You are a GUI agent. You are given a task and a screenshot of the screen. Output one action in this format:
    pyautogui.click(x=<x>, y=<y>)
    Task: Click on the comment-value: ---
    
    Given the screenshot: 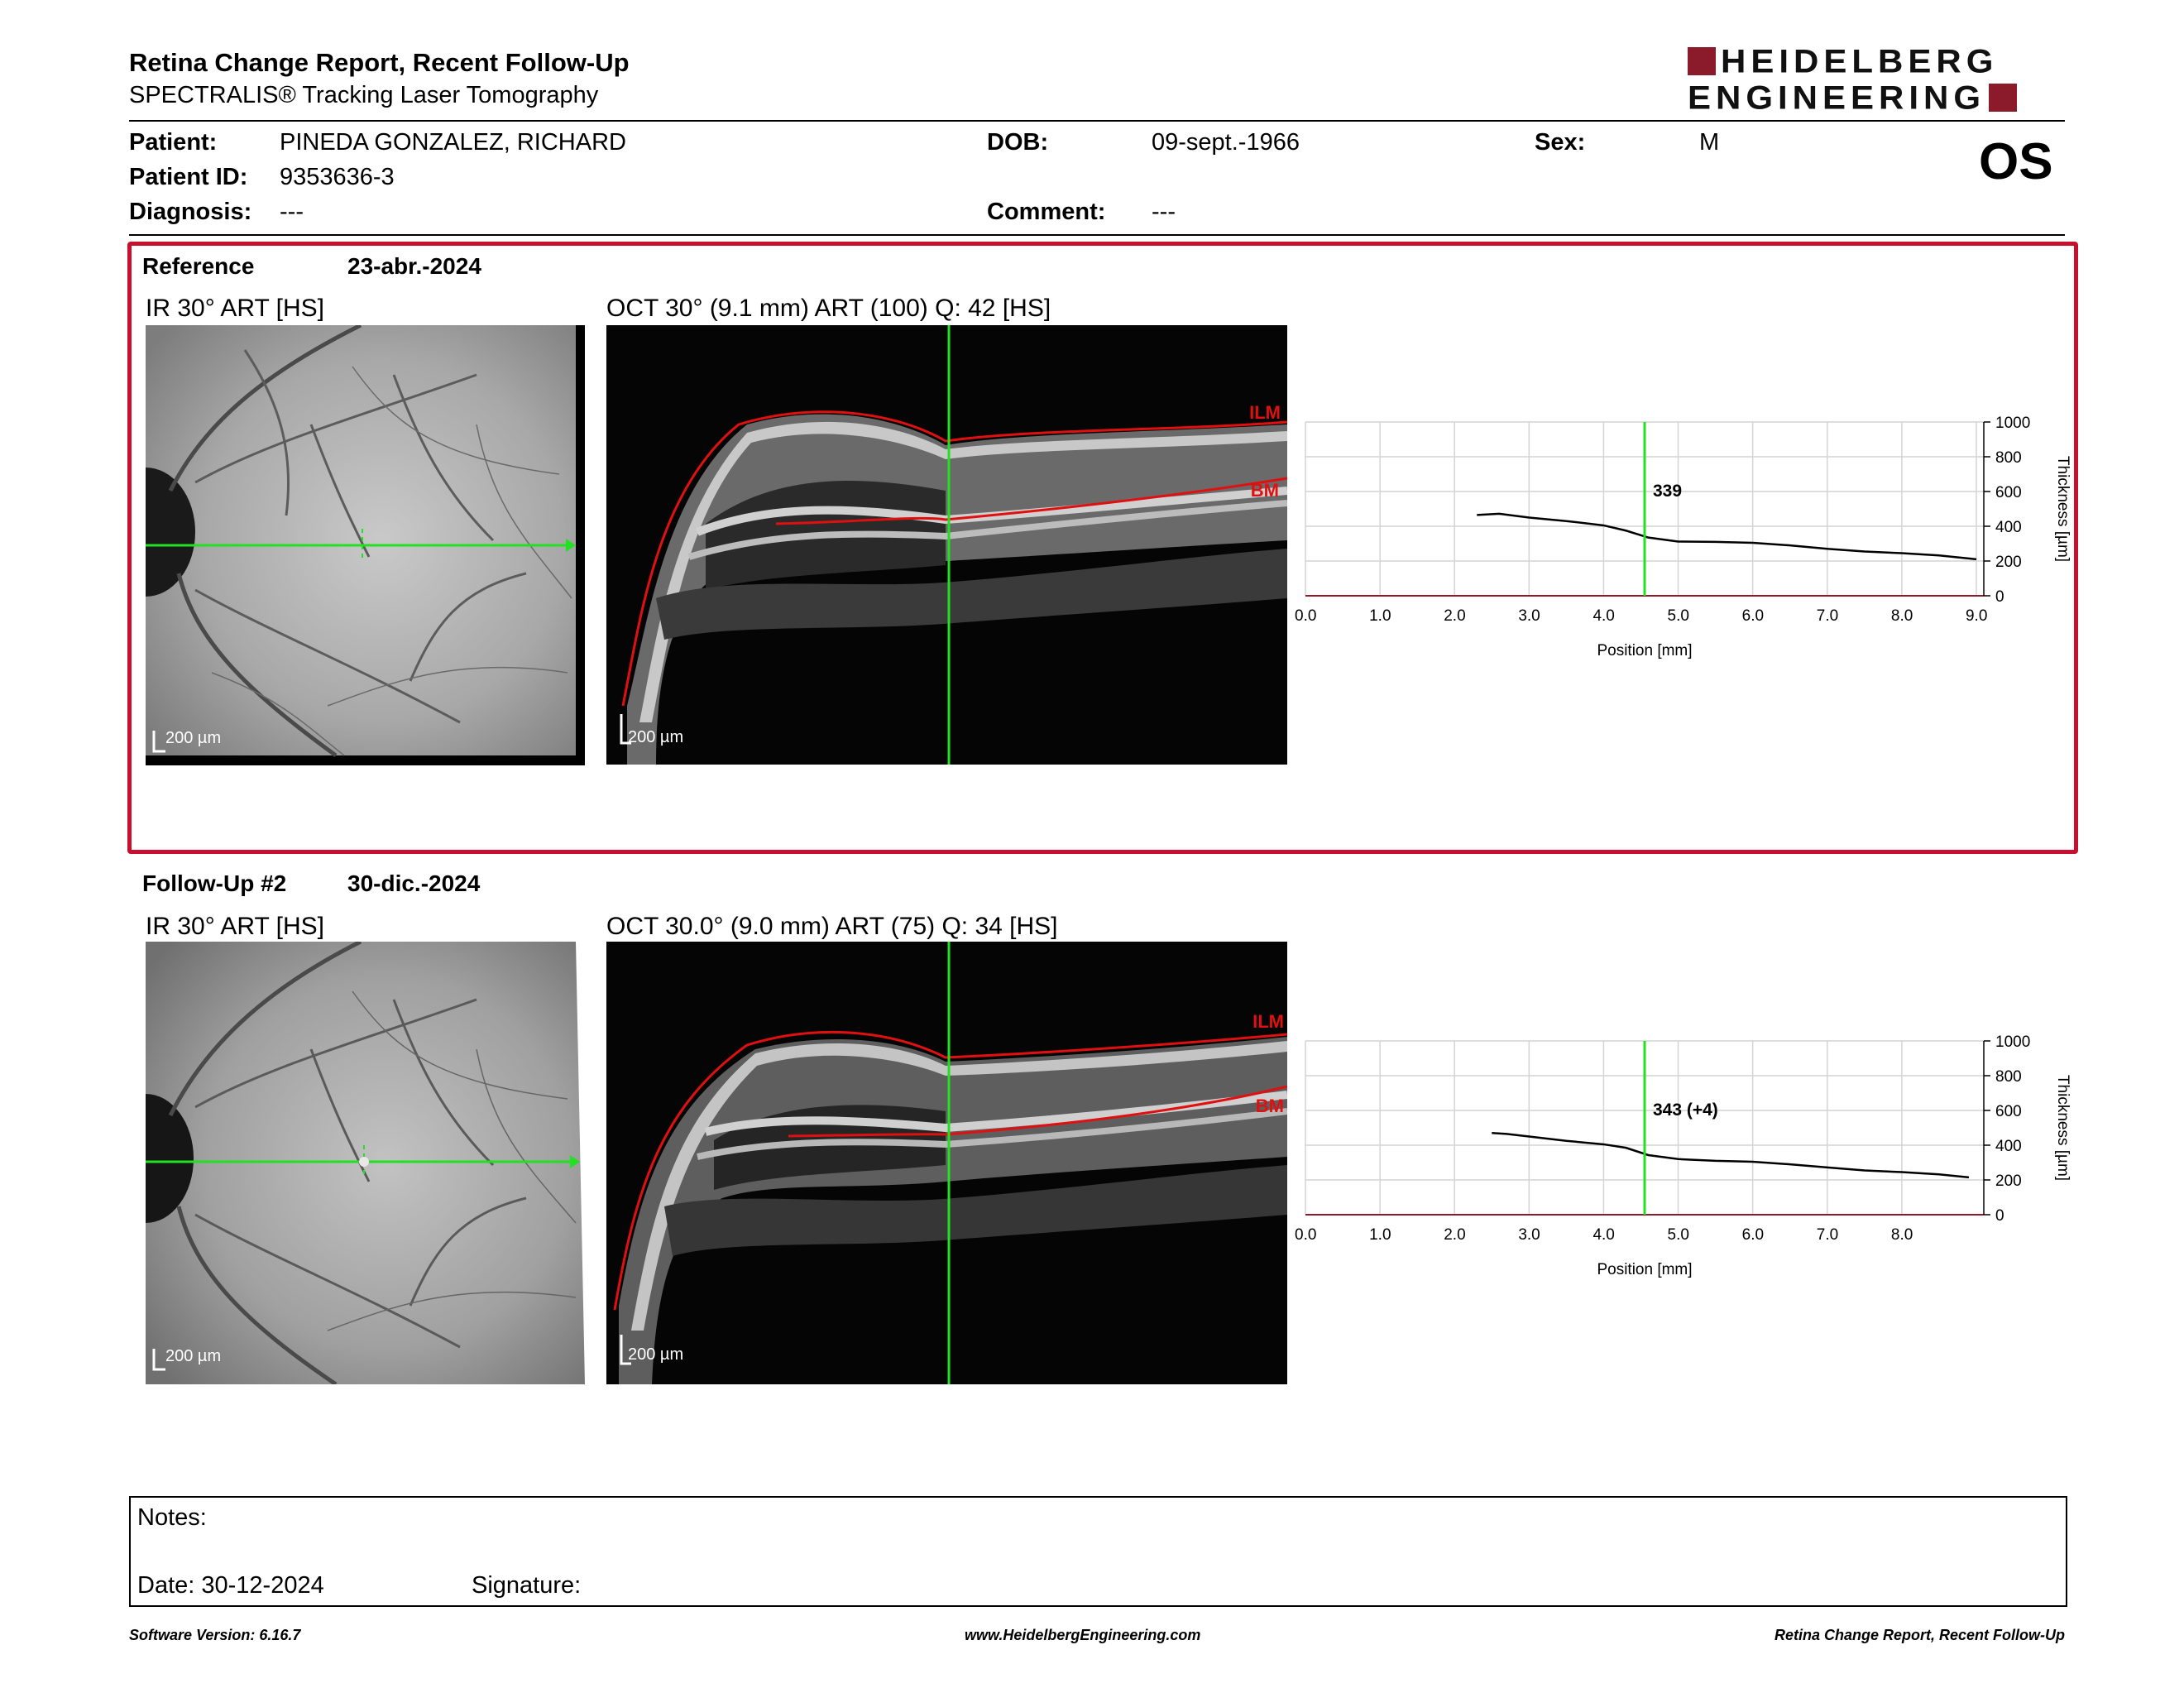 What is the action you would take?
    pyautogui.click(x=1164, y=212)
    